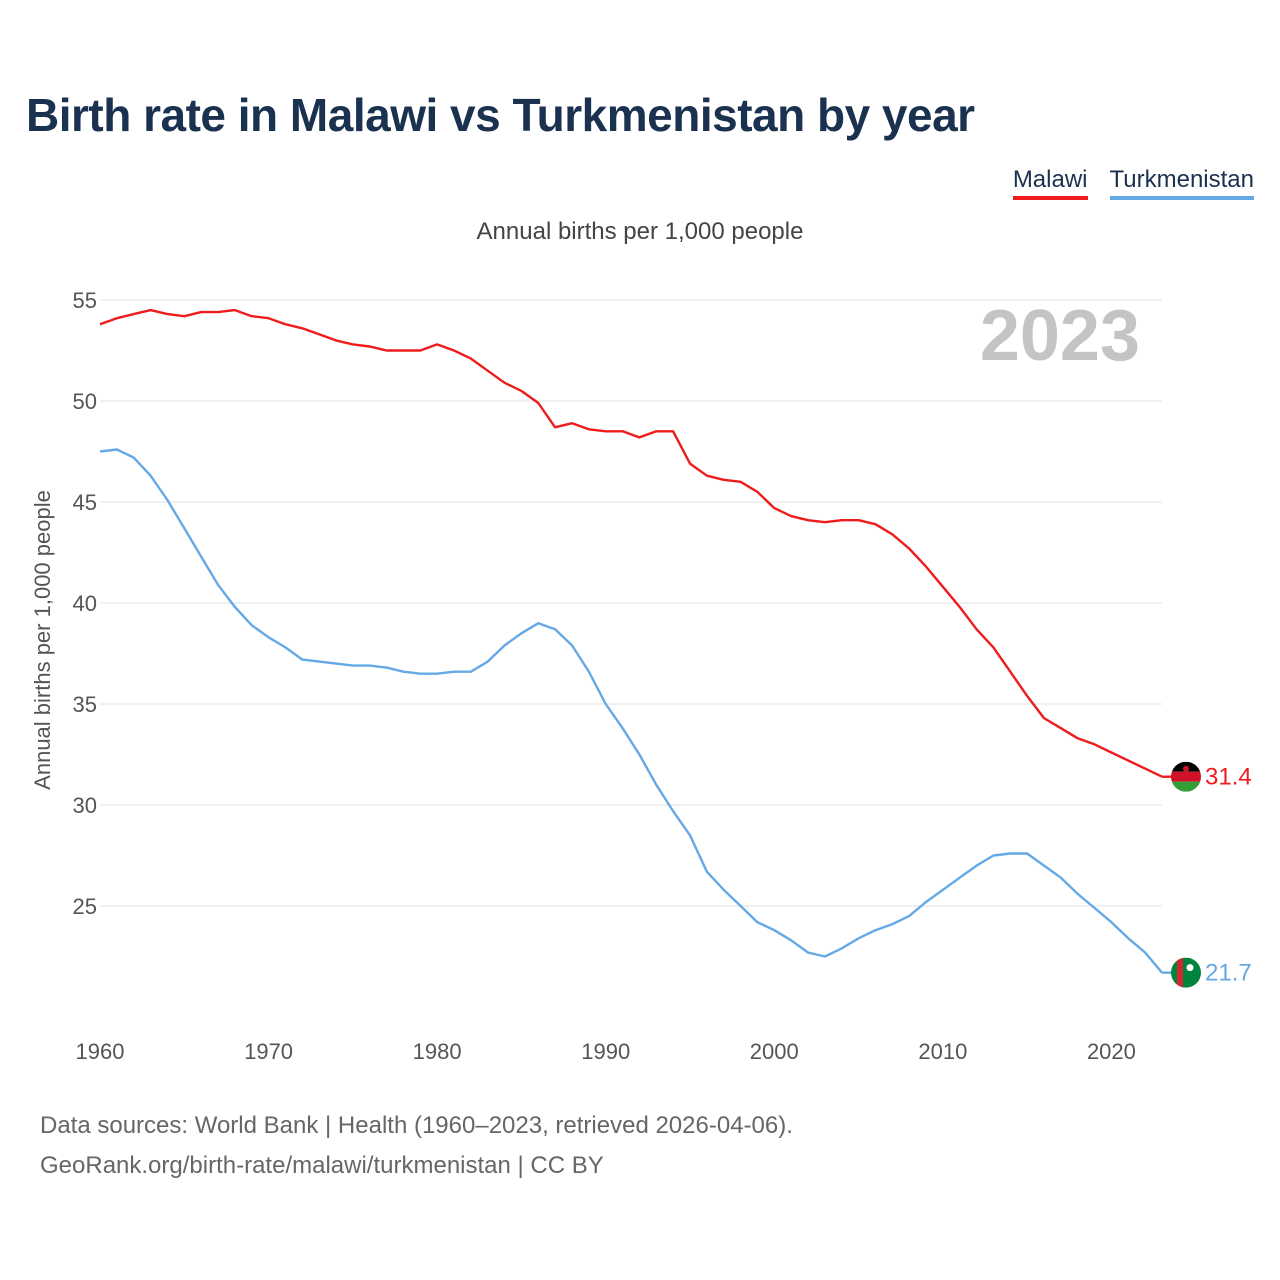  What do you see at coordinates (1228, 973) in the screenshot?
I see `end-label-turkmenistan: 21.7` at bounding box center [1228, 973].